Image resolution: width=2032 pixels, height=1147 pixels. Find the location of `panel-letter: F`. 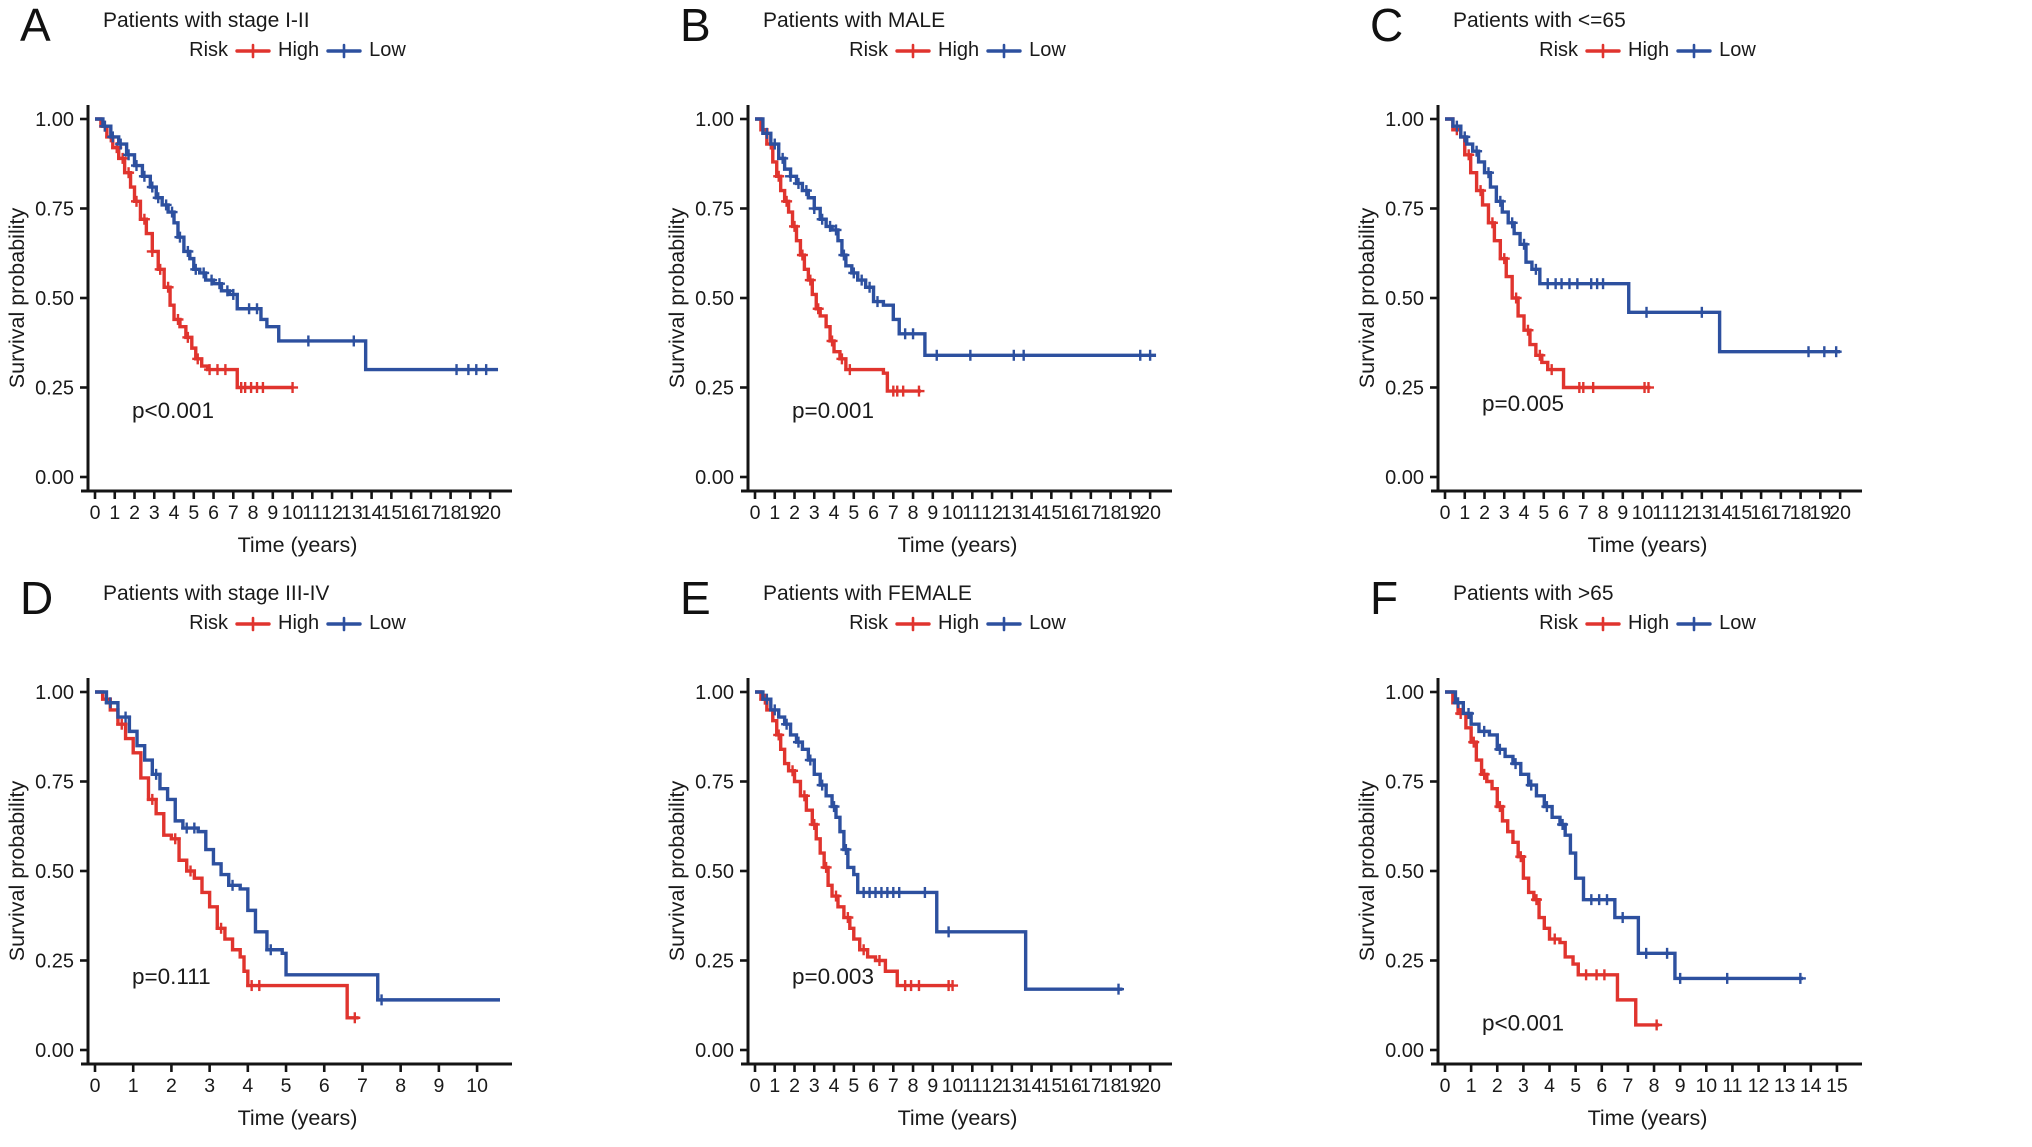

panel-letter: F is located at coordinates (1384, 598).